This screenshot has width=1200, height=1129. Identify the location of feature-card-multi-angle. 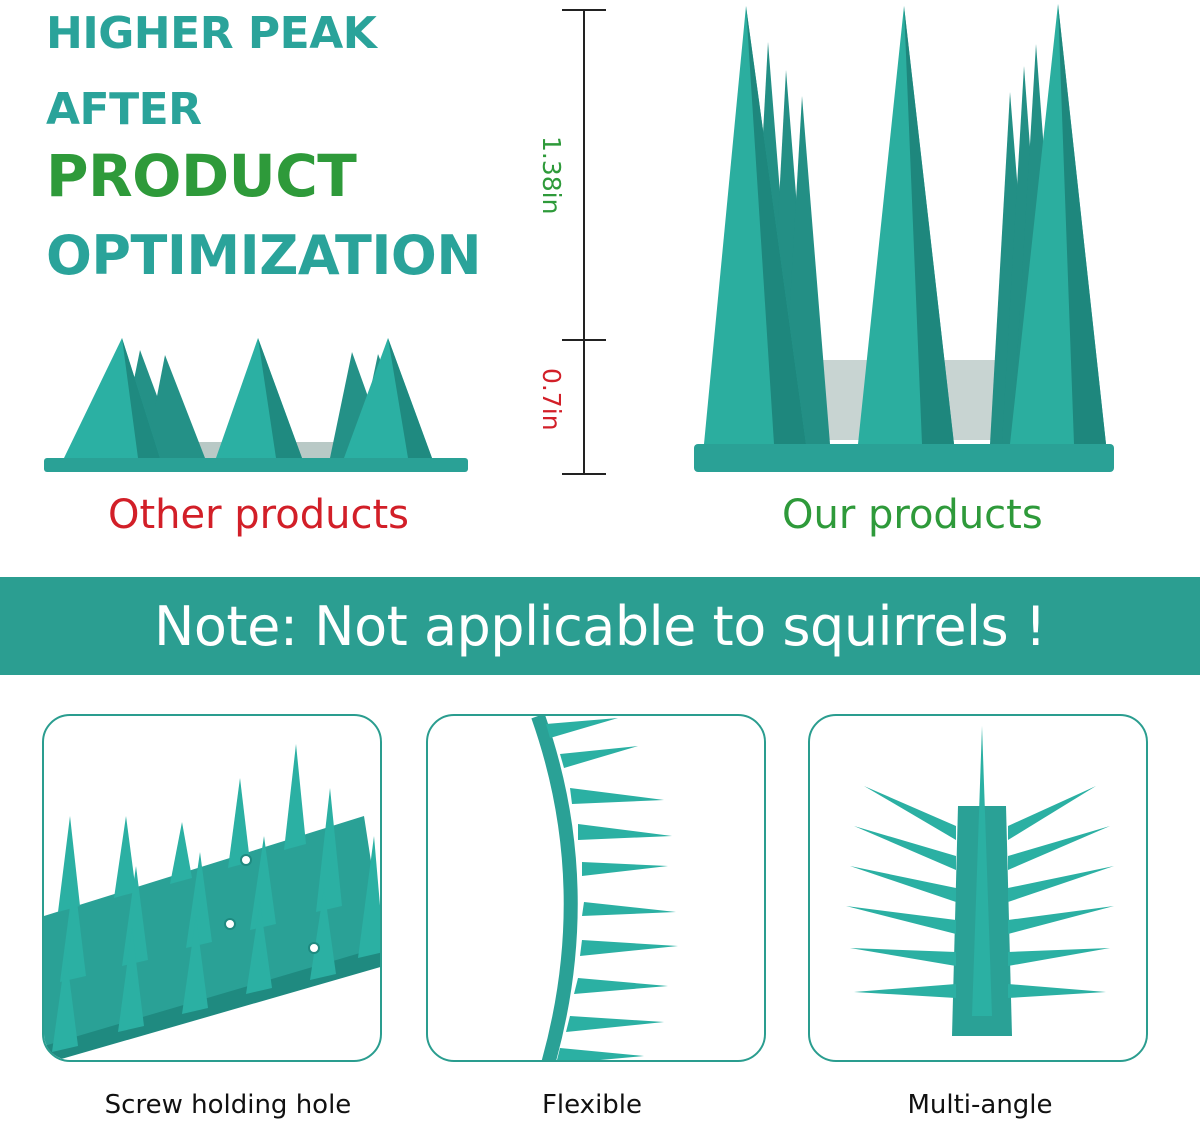
(978, 888).